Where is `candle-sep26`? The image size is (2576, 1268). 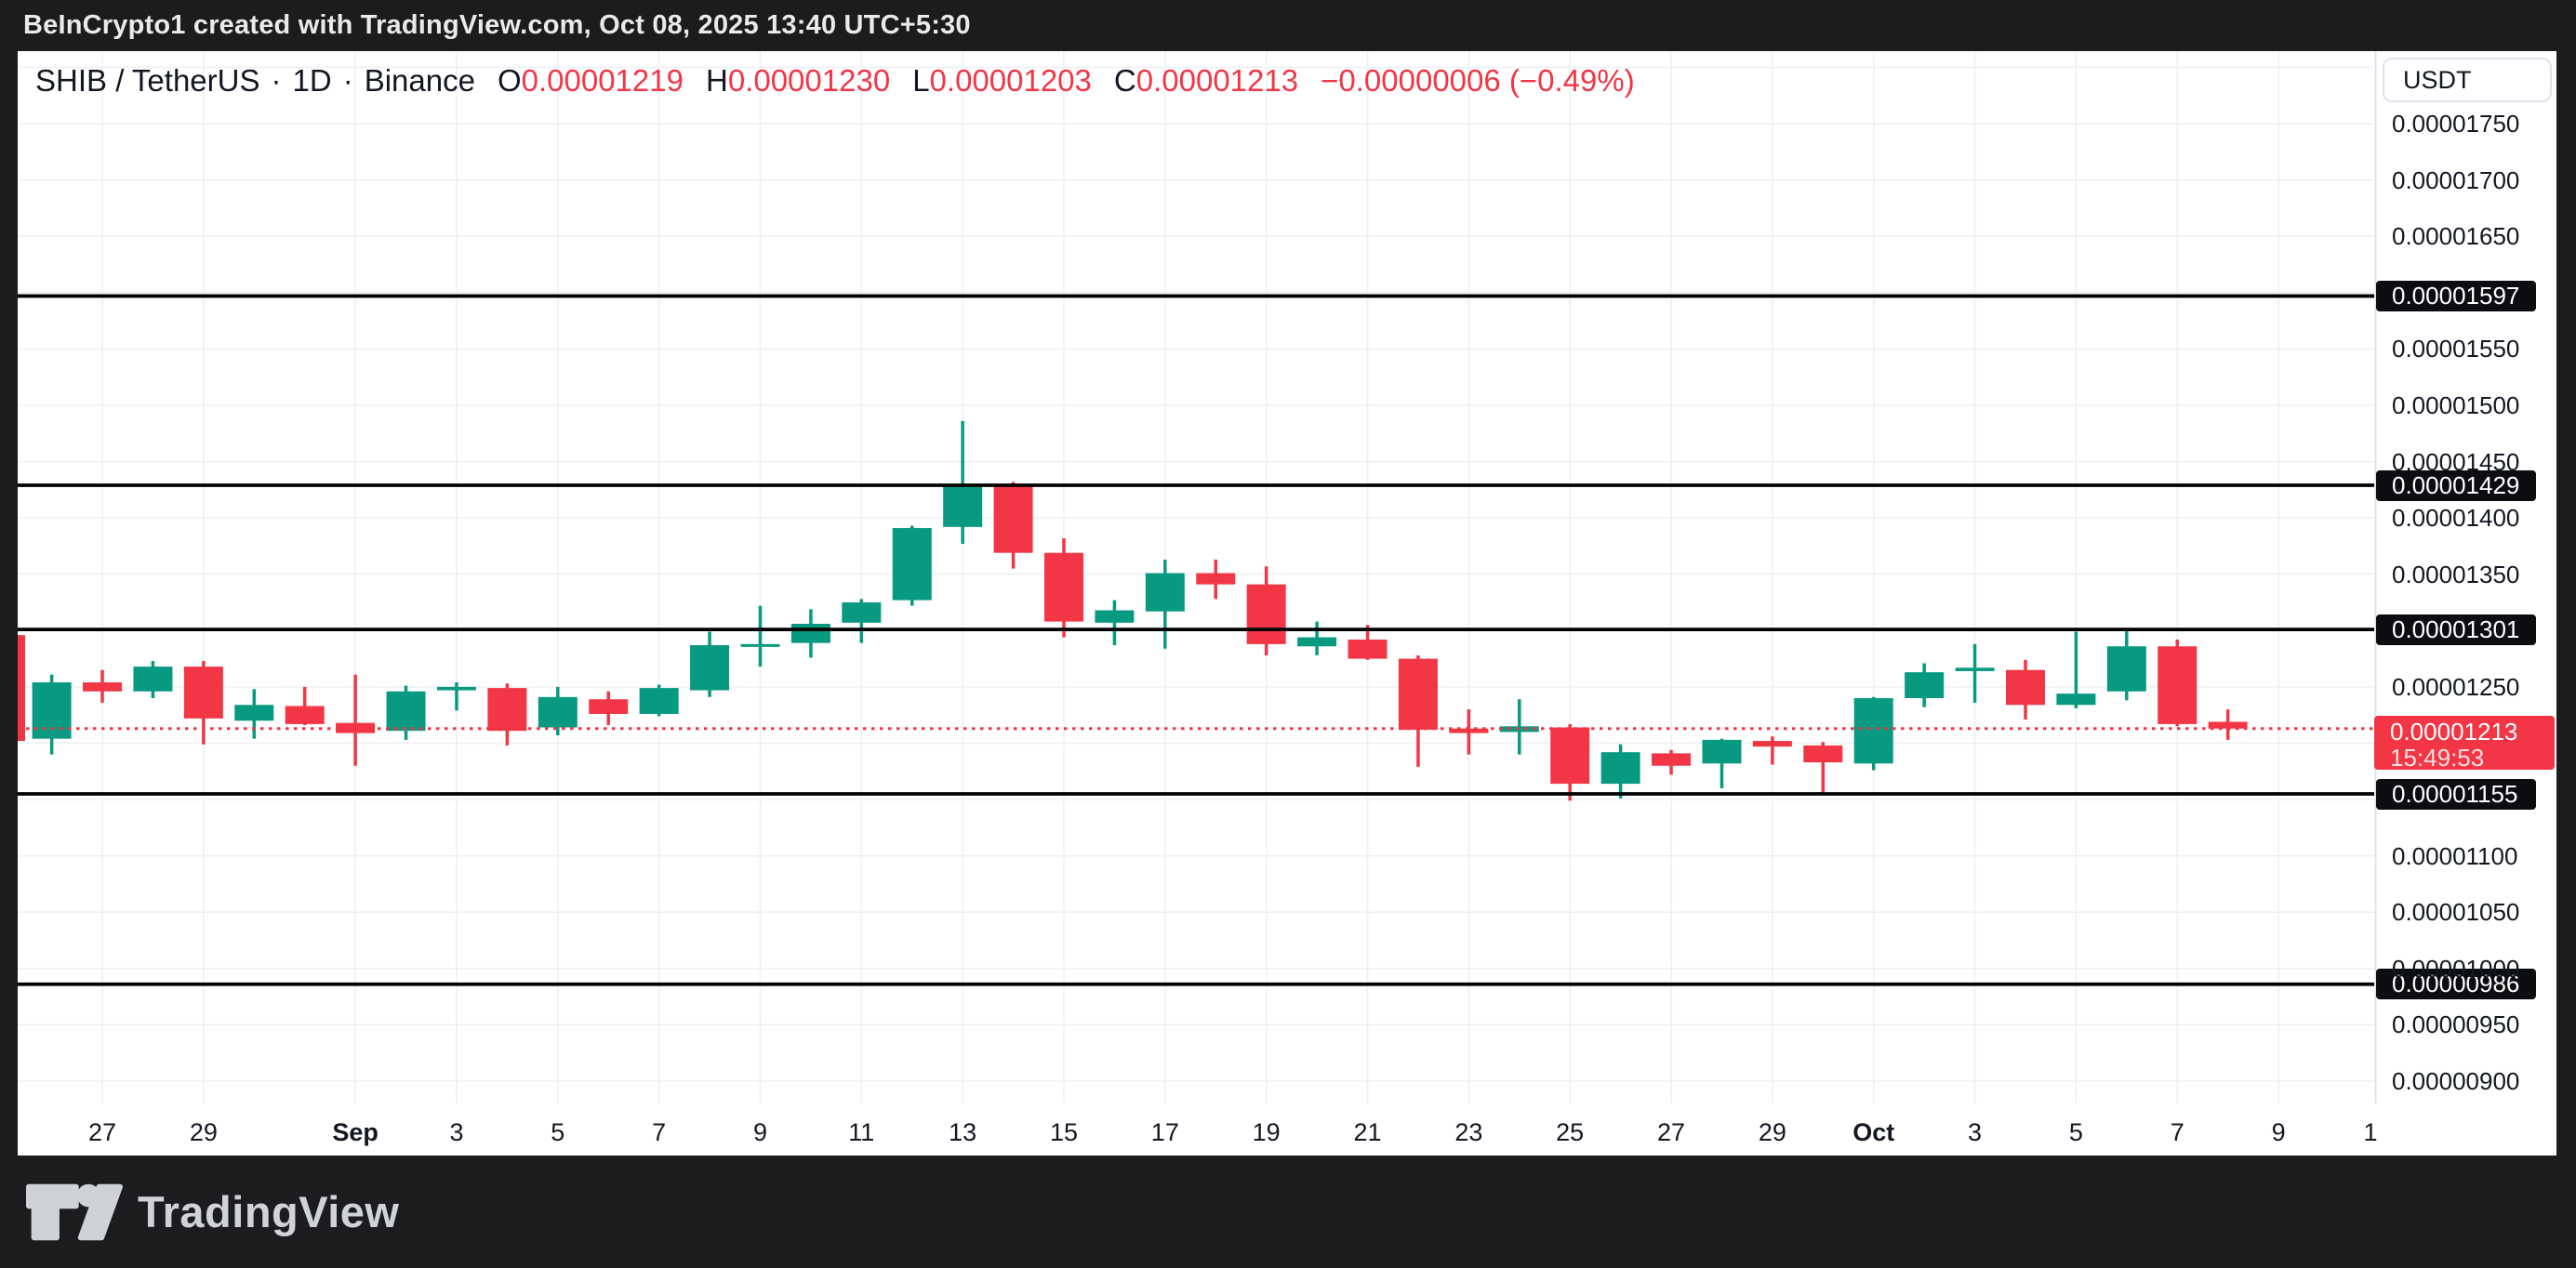
candle-sep26 is located at coordinates (1620, 768).